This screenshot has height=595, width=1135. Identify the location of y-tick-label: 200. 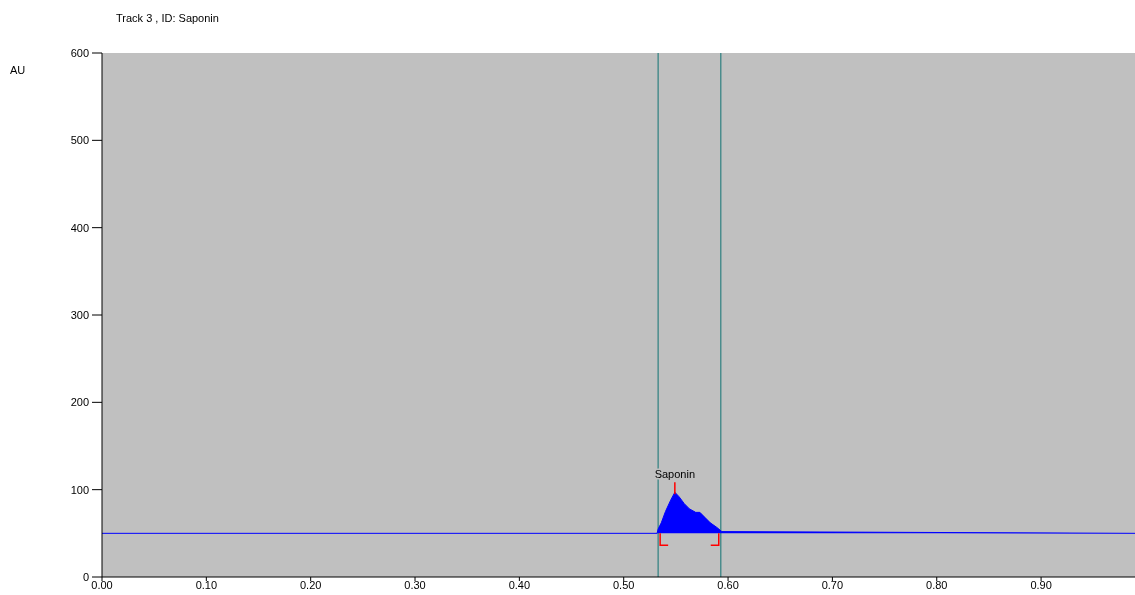
(79, 402).